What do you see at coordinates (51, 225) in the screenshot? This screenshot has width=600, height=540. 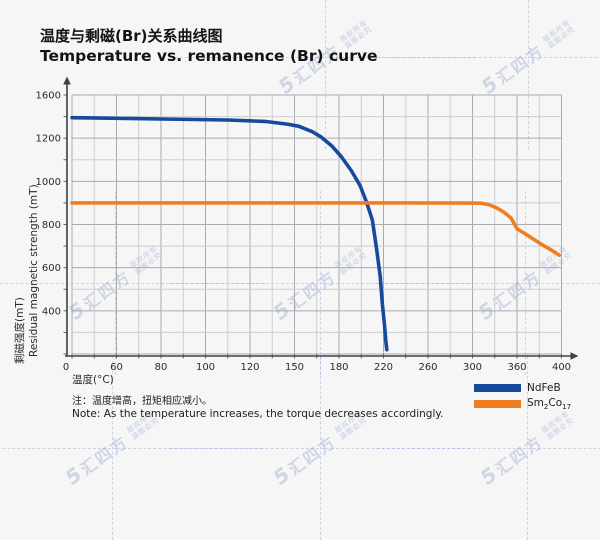 I see `y-tick-label: 800` at bounding box center [51, 225].